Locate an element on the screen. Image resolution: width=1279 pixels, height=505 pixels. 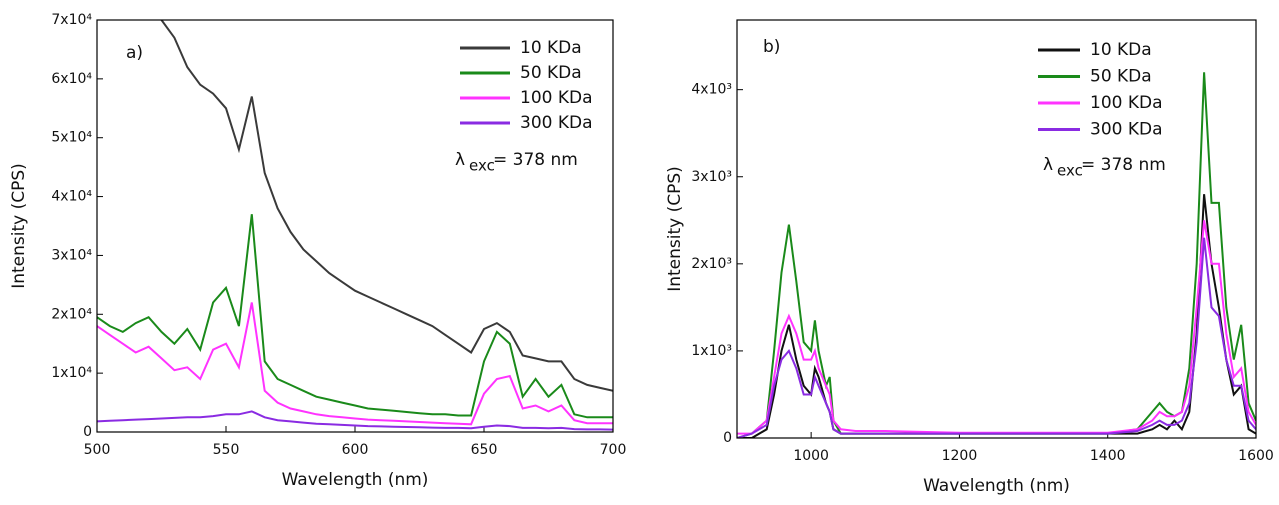
x-tick-label: 1600 is located at coordinates (1256, 456).